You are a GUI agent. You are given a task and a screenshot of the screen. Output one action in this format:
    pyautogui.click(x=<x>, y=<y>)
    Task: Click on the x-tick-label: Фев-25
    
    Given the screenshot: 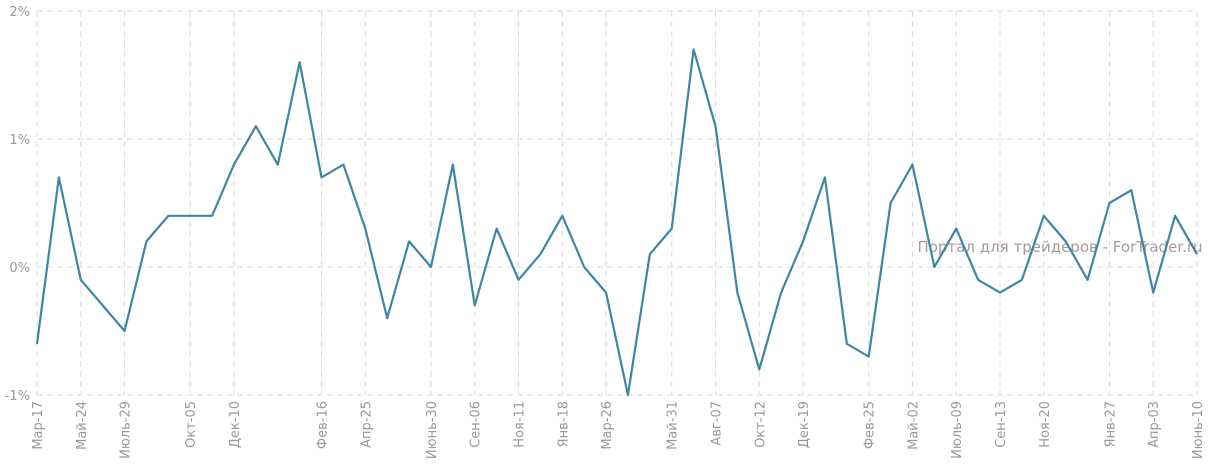 What is the action you would take?
    pyautogui.click(x=870, y=425)
    